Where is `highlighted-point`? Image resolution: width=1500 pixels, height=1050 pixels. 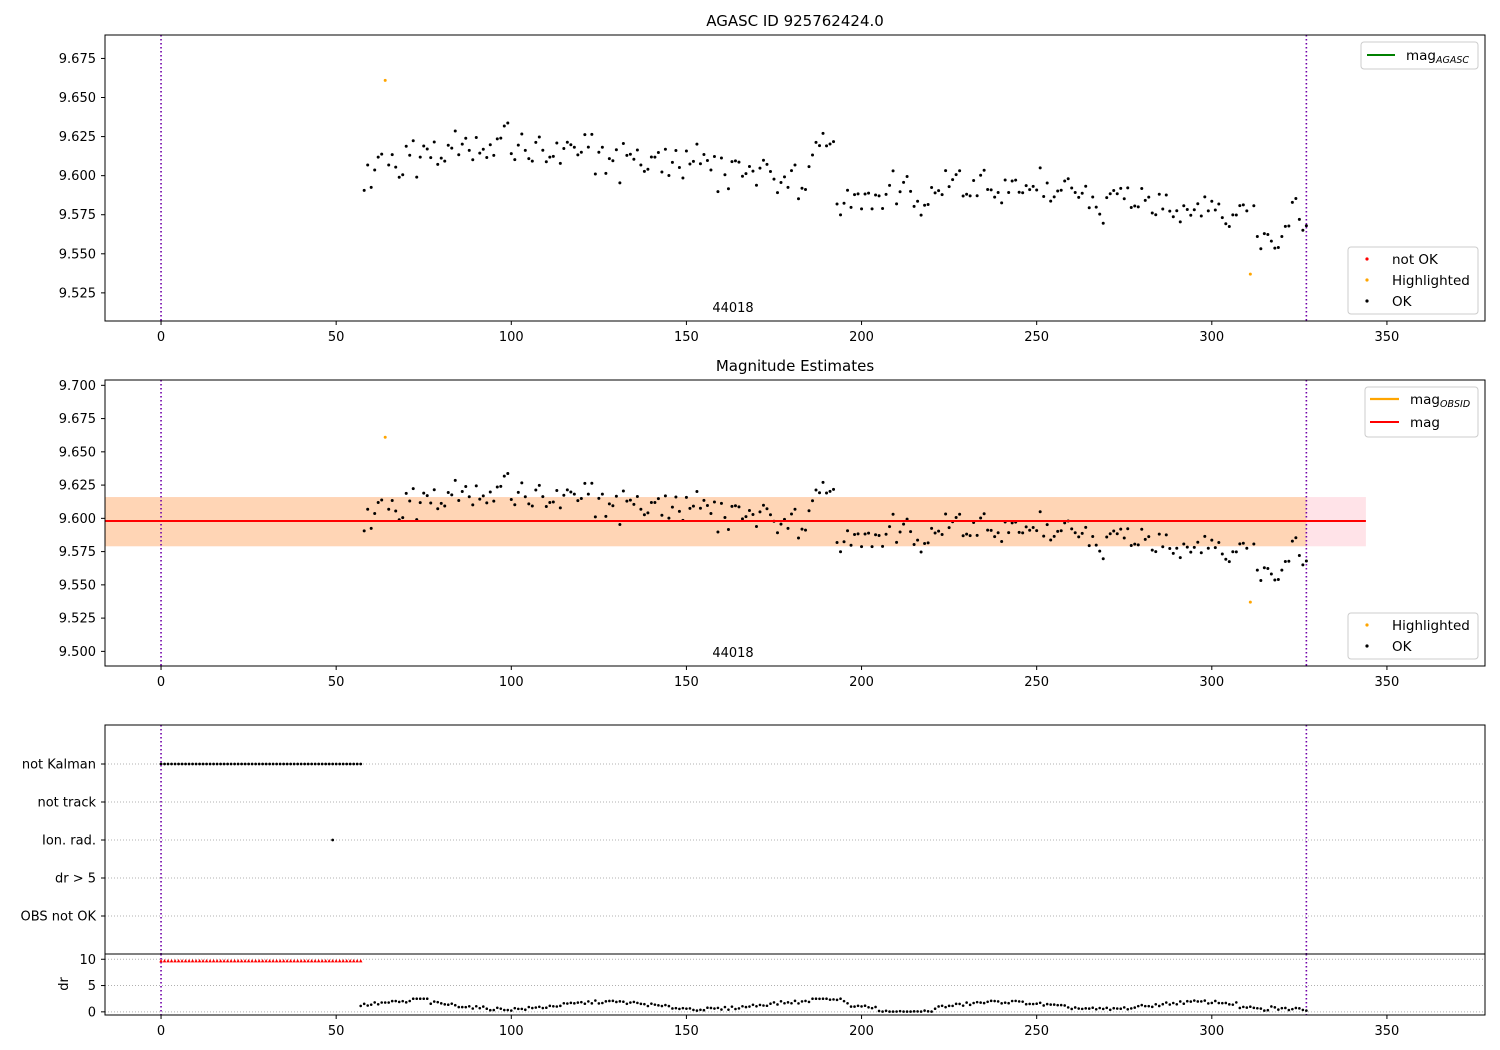 highlighted-point is located at coordinates (1250, 602).